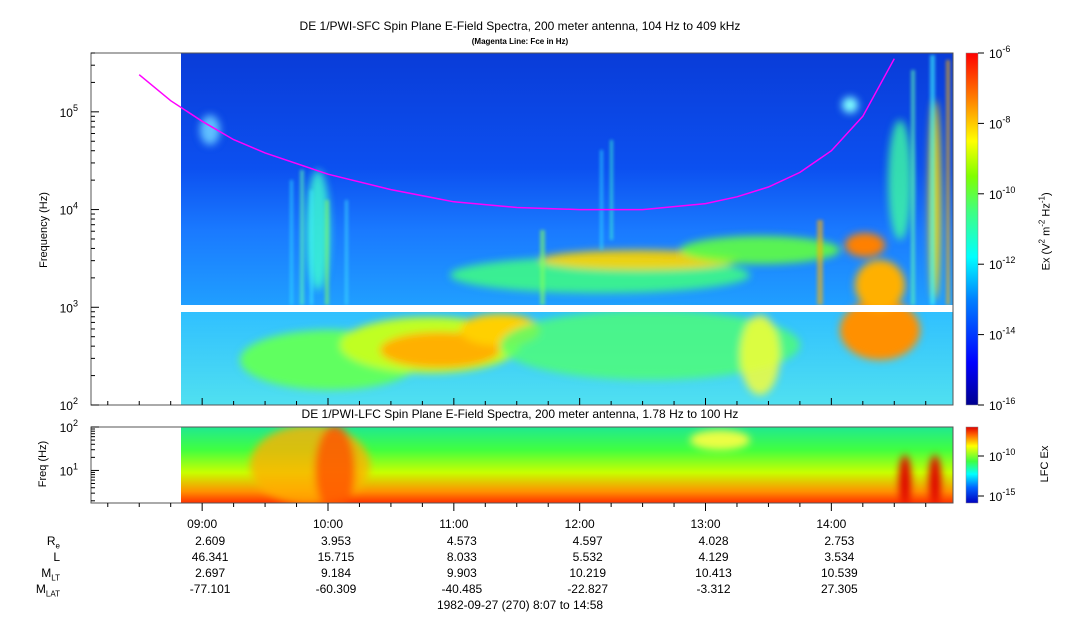 Image resolution: width=1083 pixels, height=620 pixels. What do you see at coordinates (520, 41) in the screenshot?
I see `sfc-chart-subtitle: (Magenta Line: Fce in Hz)` at bounding box center [520, 41].